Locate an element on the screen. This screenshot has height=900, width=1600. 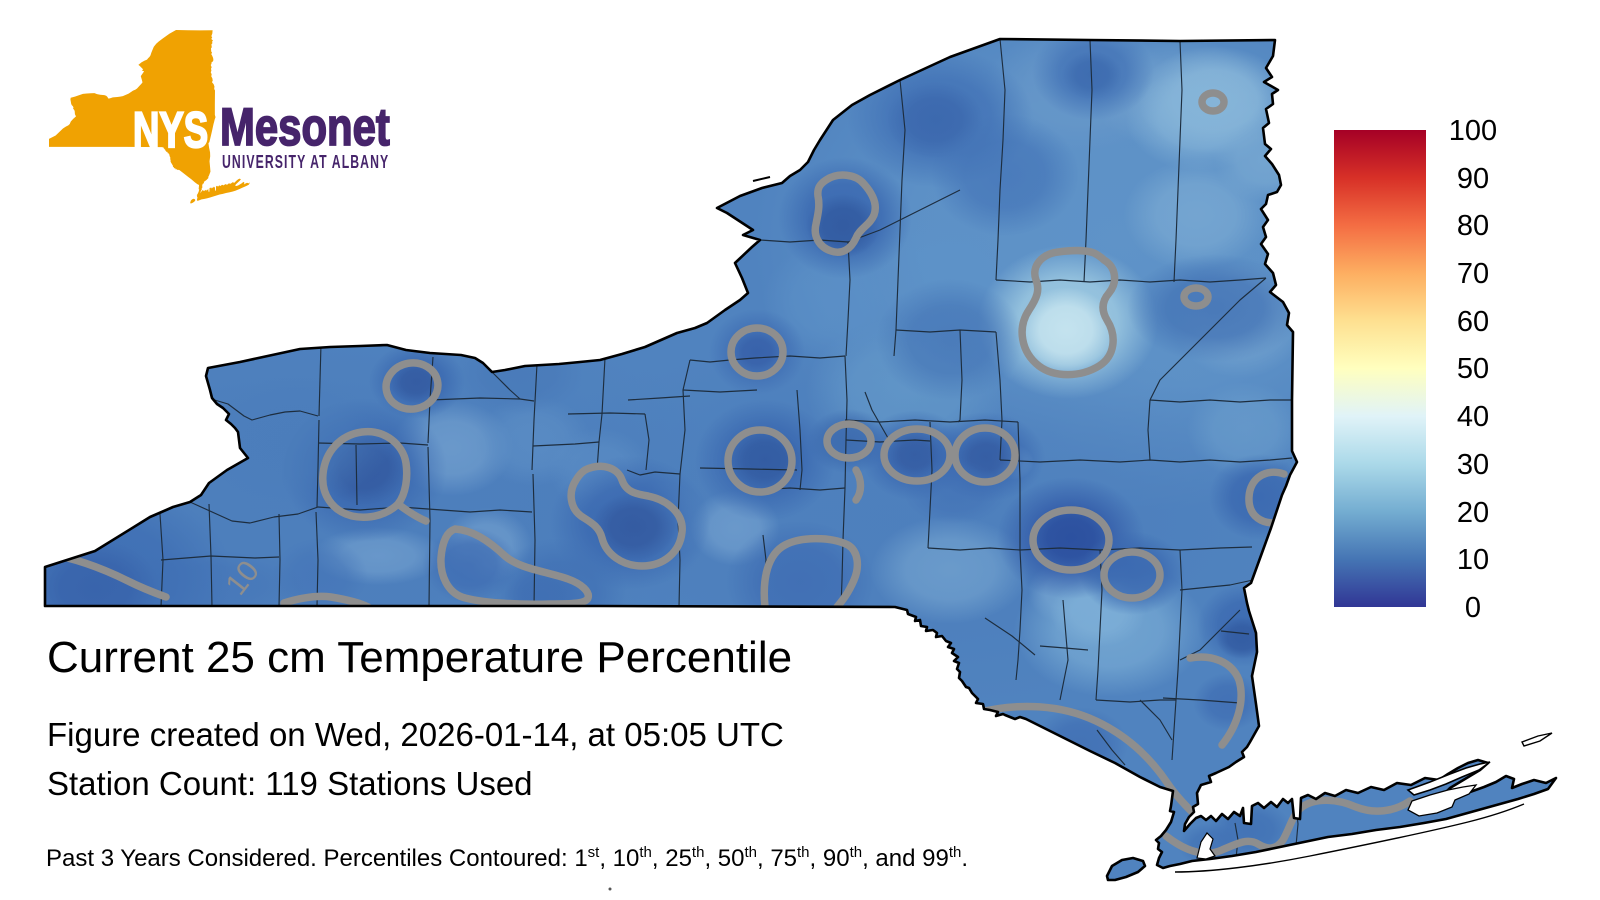
svg-text: 10 is located at coordinates (1473, 560).